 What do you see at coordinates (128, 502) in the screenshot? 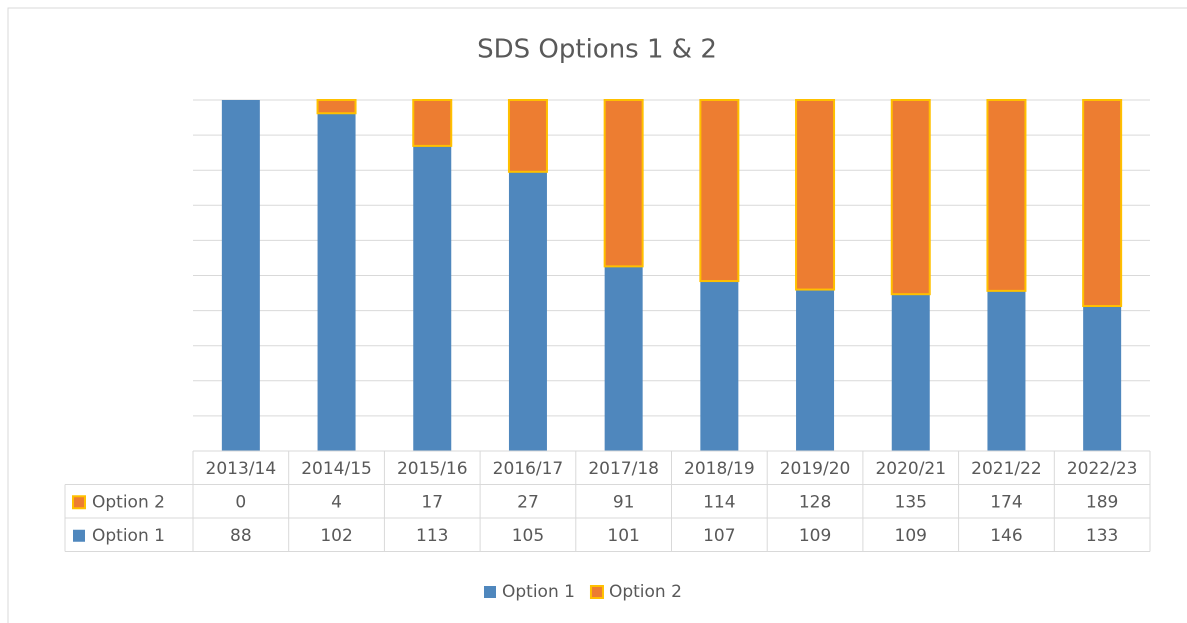
I see `table-row-label: Option 2` at bounding box center [128, 502].